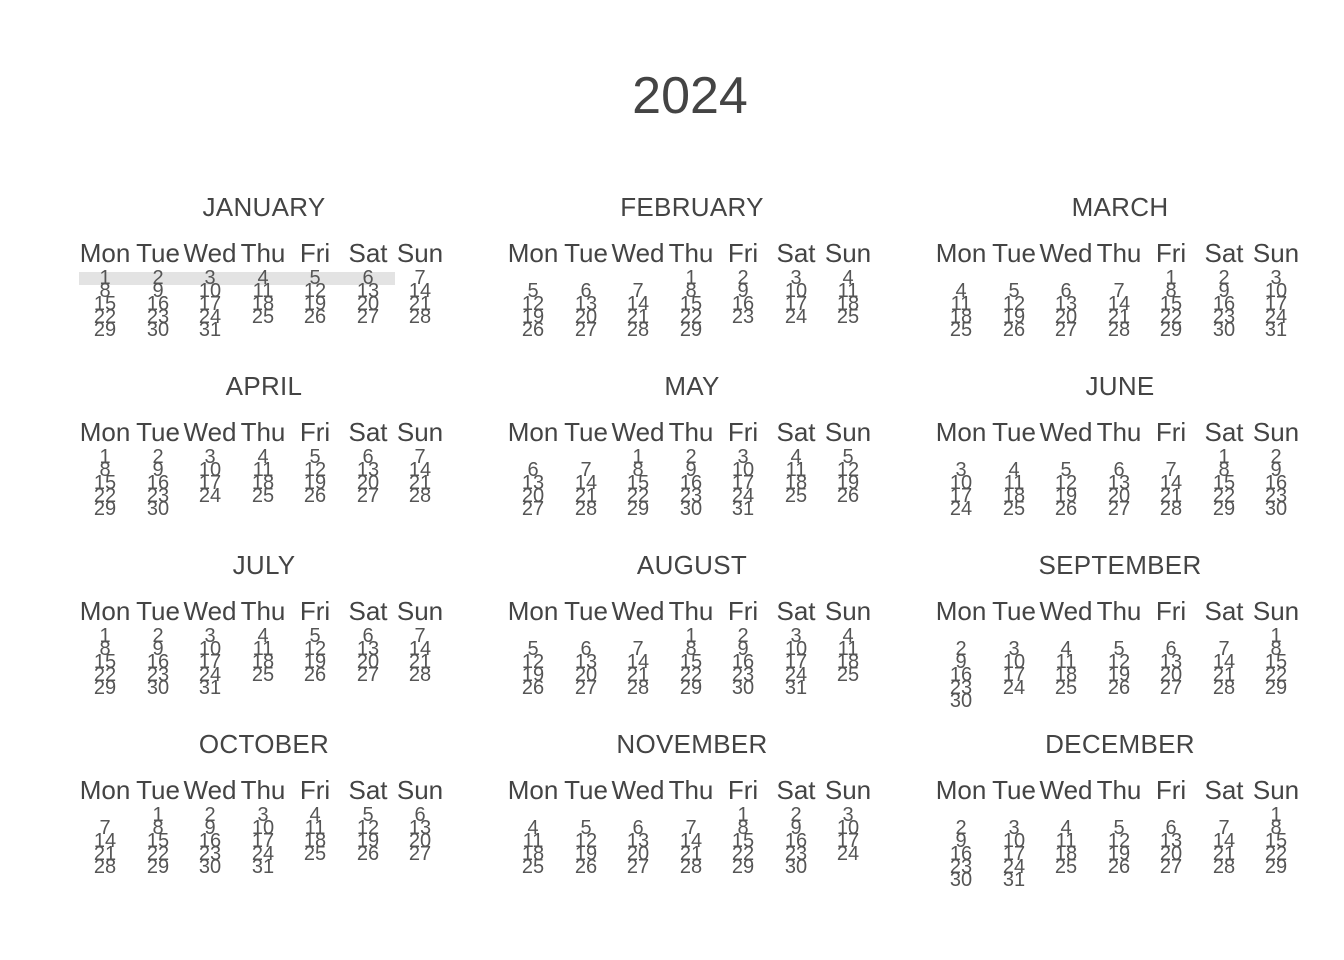 The image size is (1344, 960). What do you see at coordinates (691, 304) in the screenshot?
I see `day-cell: 15` at bounding box center [691, 304].